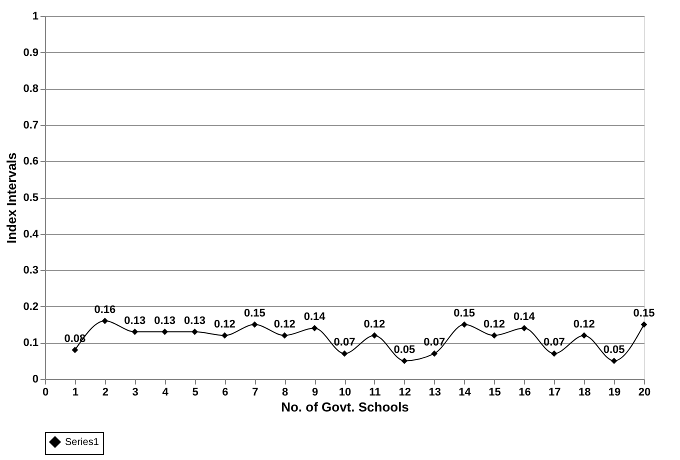 The height and width of the screenshot is (460, 680). What do you see at coordinates (285, 392) in the screenshot?
I see `x-tick-label: 8` at bounding box center [285, 392].